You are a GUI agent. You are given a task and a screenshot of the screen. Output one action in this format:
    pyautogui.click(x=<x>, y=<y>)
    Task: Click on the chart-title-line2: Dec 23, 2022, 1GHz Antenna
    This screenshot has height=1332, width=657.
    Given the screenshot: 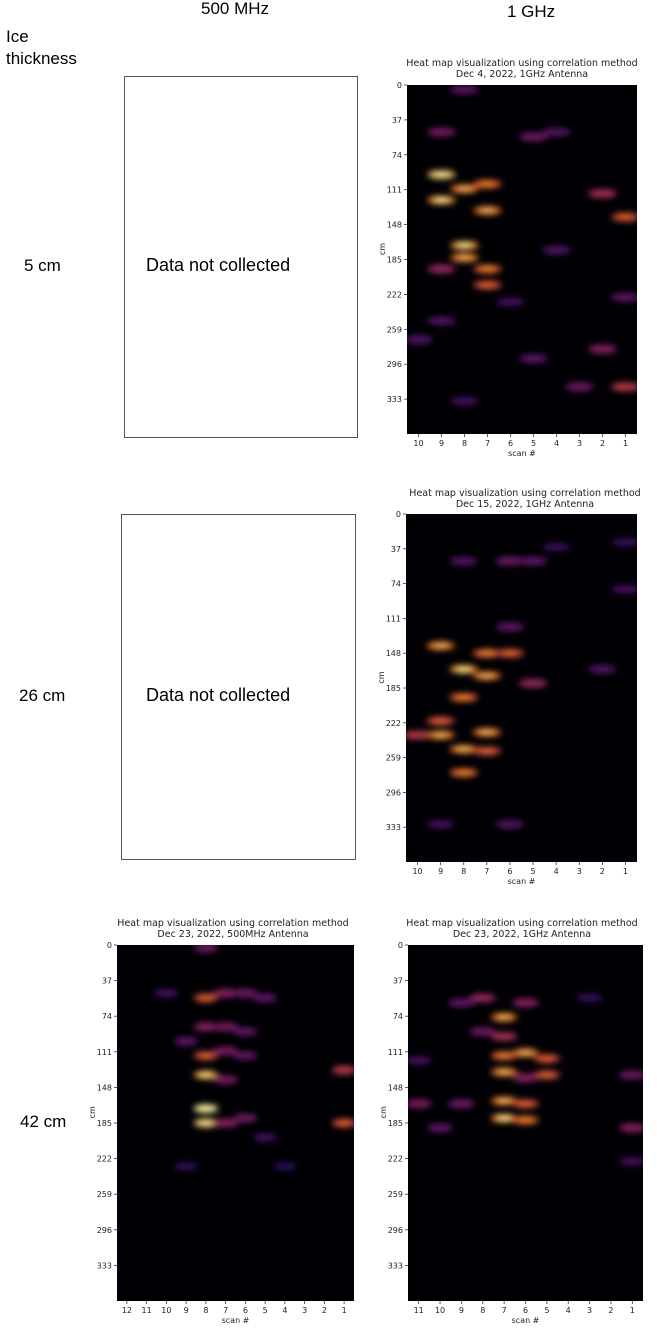 What is the action you would take?
    pyautogui.click(x=522, y=934)
    